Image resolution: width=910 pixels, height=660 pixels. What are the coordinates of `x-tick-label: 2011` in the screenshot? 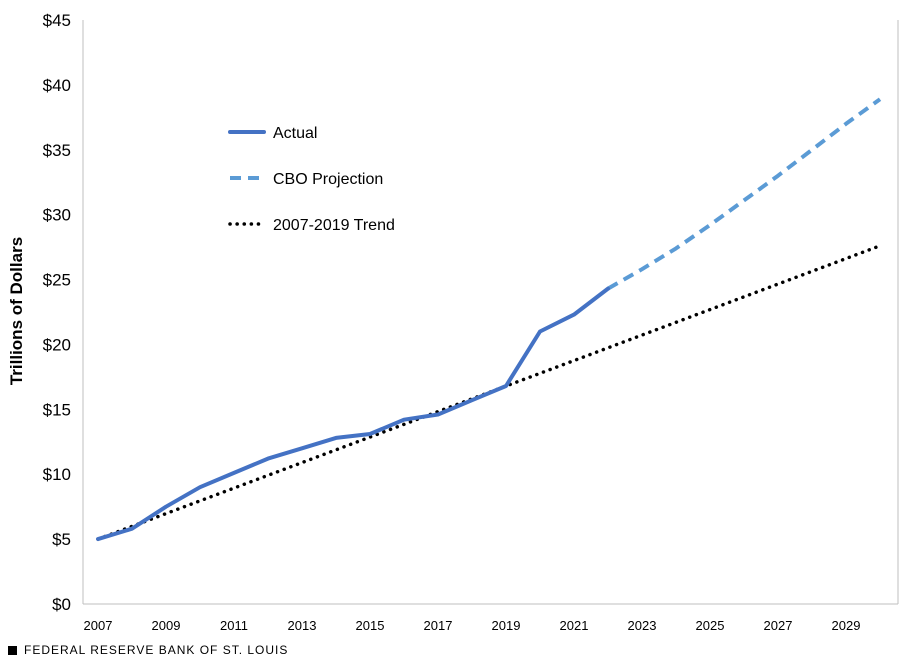 It's located at (234, 625).